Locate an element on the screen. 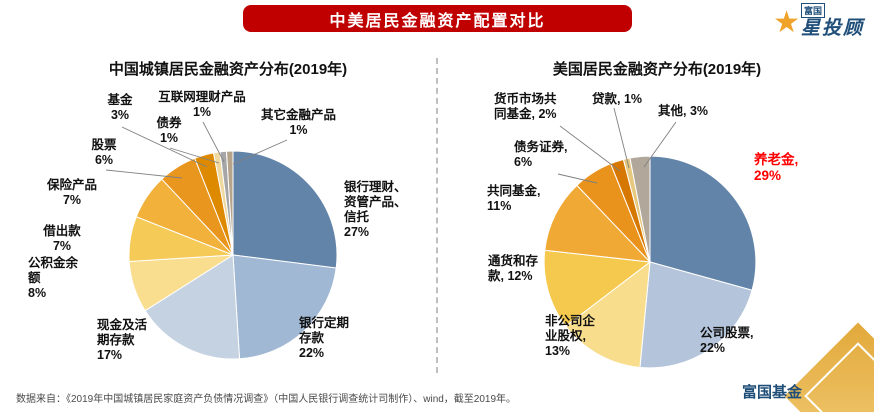  page-title: 中美居民金融资产配置对比 is located at coordinates (437, 18).